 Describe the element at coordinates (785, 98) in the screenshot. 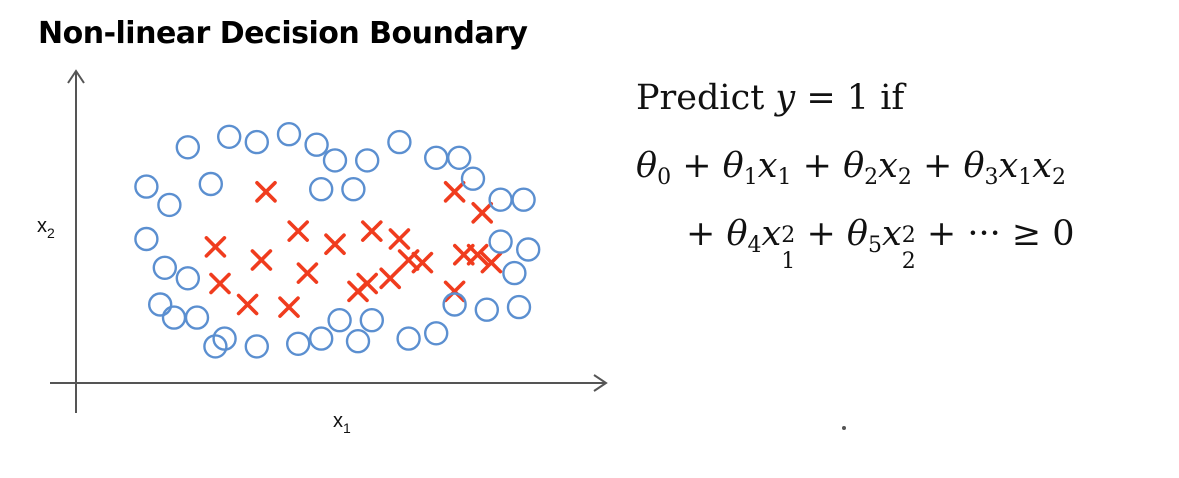

I see `target-variable: y` at that location.